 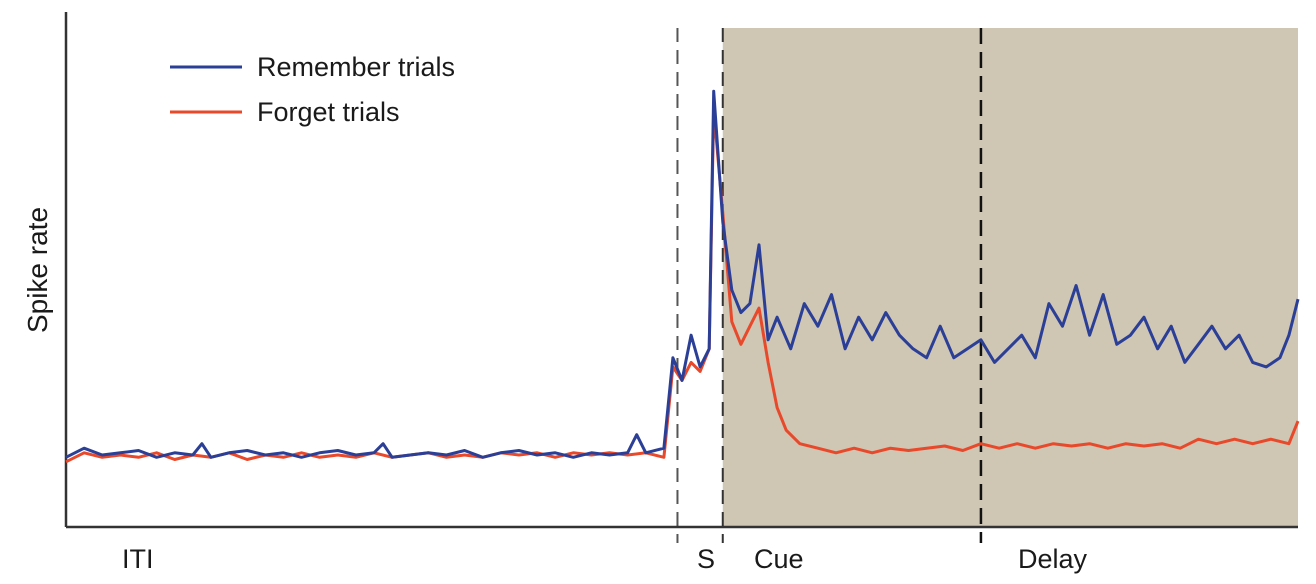 What do you see at coordinates (312, 89) in the screenshot?
I see `legend: Remember trials Forget trials` at bounding box center [312, 89].